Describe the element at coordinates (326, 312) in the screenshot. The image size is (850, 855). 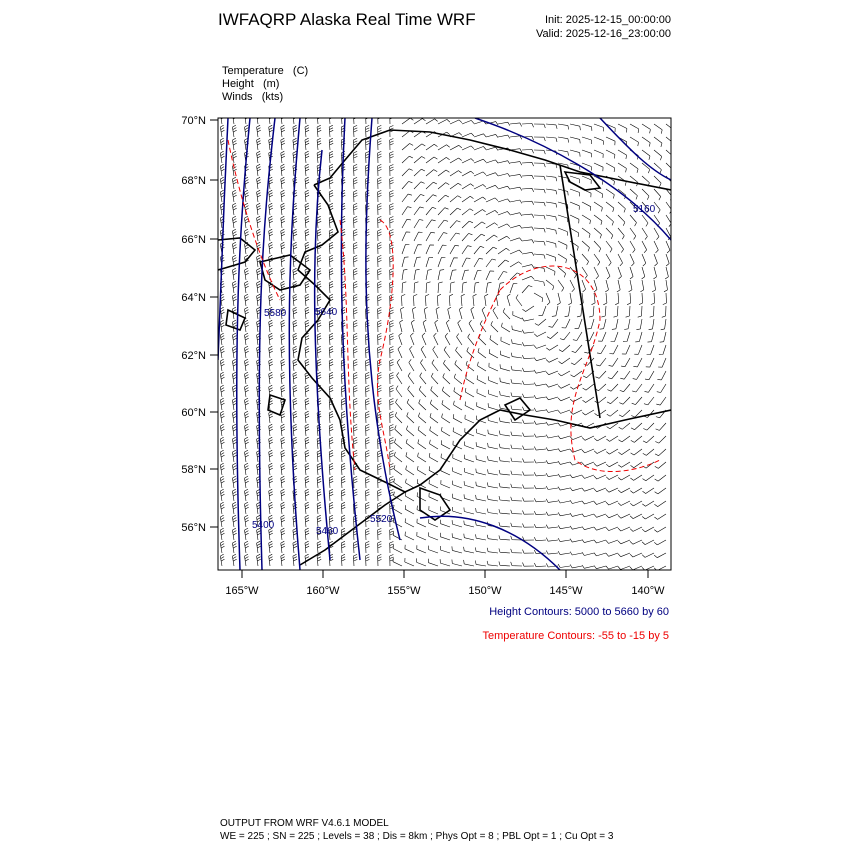
I see `contour-label: 5640` at that location.